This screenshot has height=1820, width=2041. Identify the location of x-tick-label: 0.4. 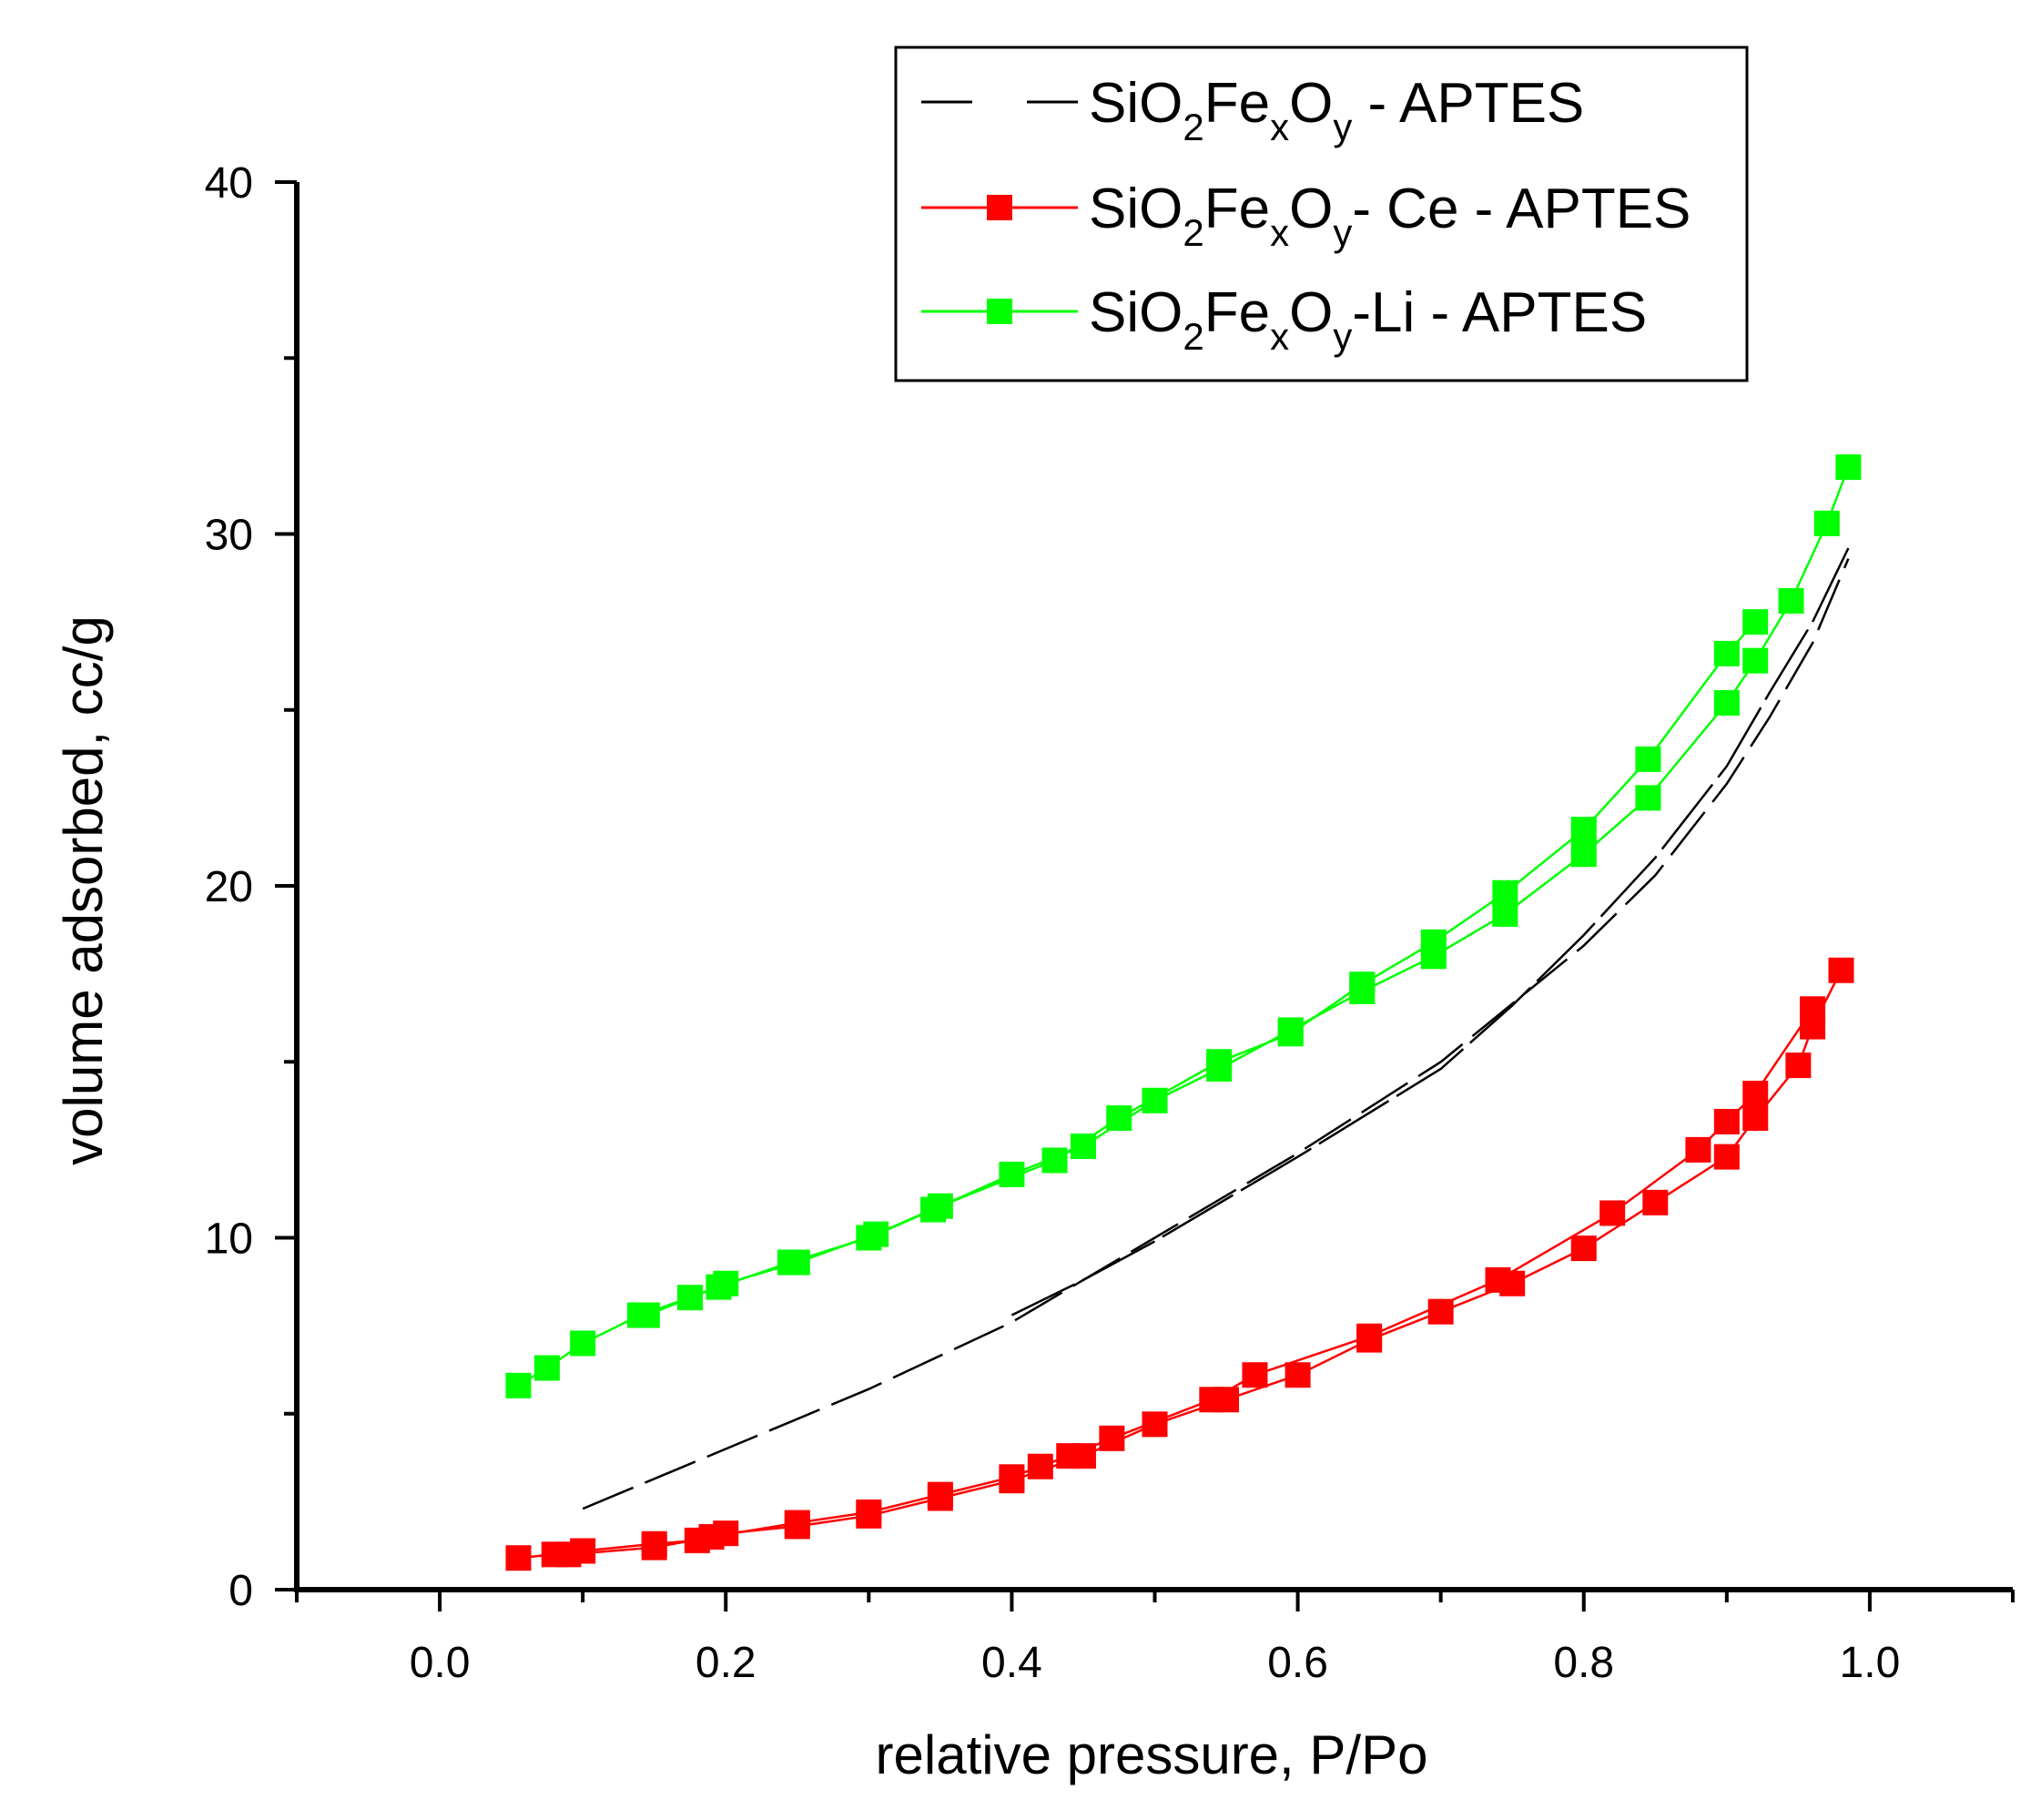
(1011, 1663).